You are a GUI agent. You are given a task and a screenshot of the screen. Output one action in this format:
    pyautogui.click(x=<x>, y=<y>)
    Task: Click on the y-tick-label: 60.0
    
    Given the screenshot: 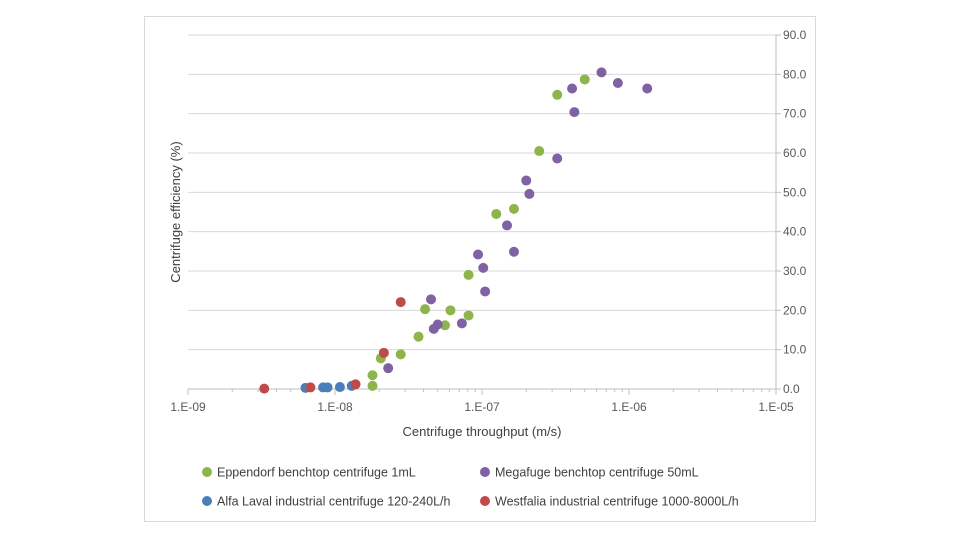 What is the action you would take?
    pyautogui.click(x=795, y=153)
    